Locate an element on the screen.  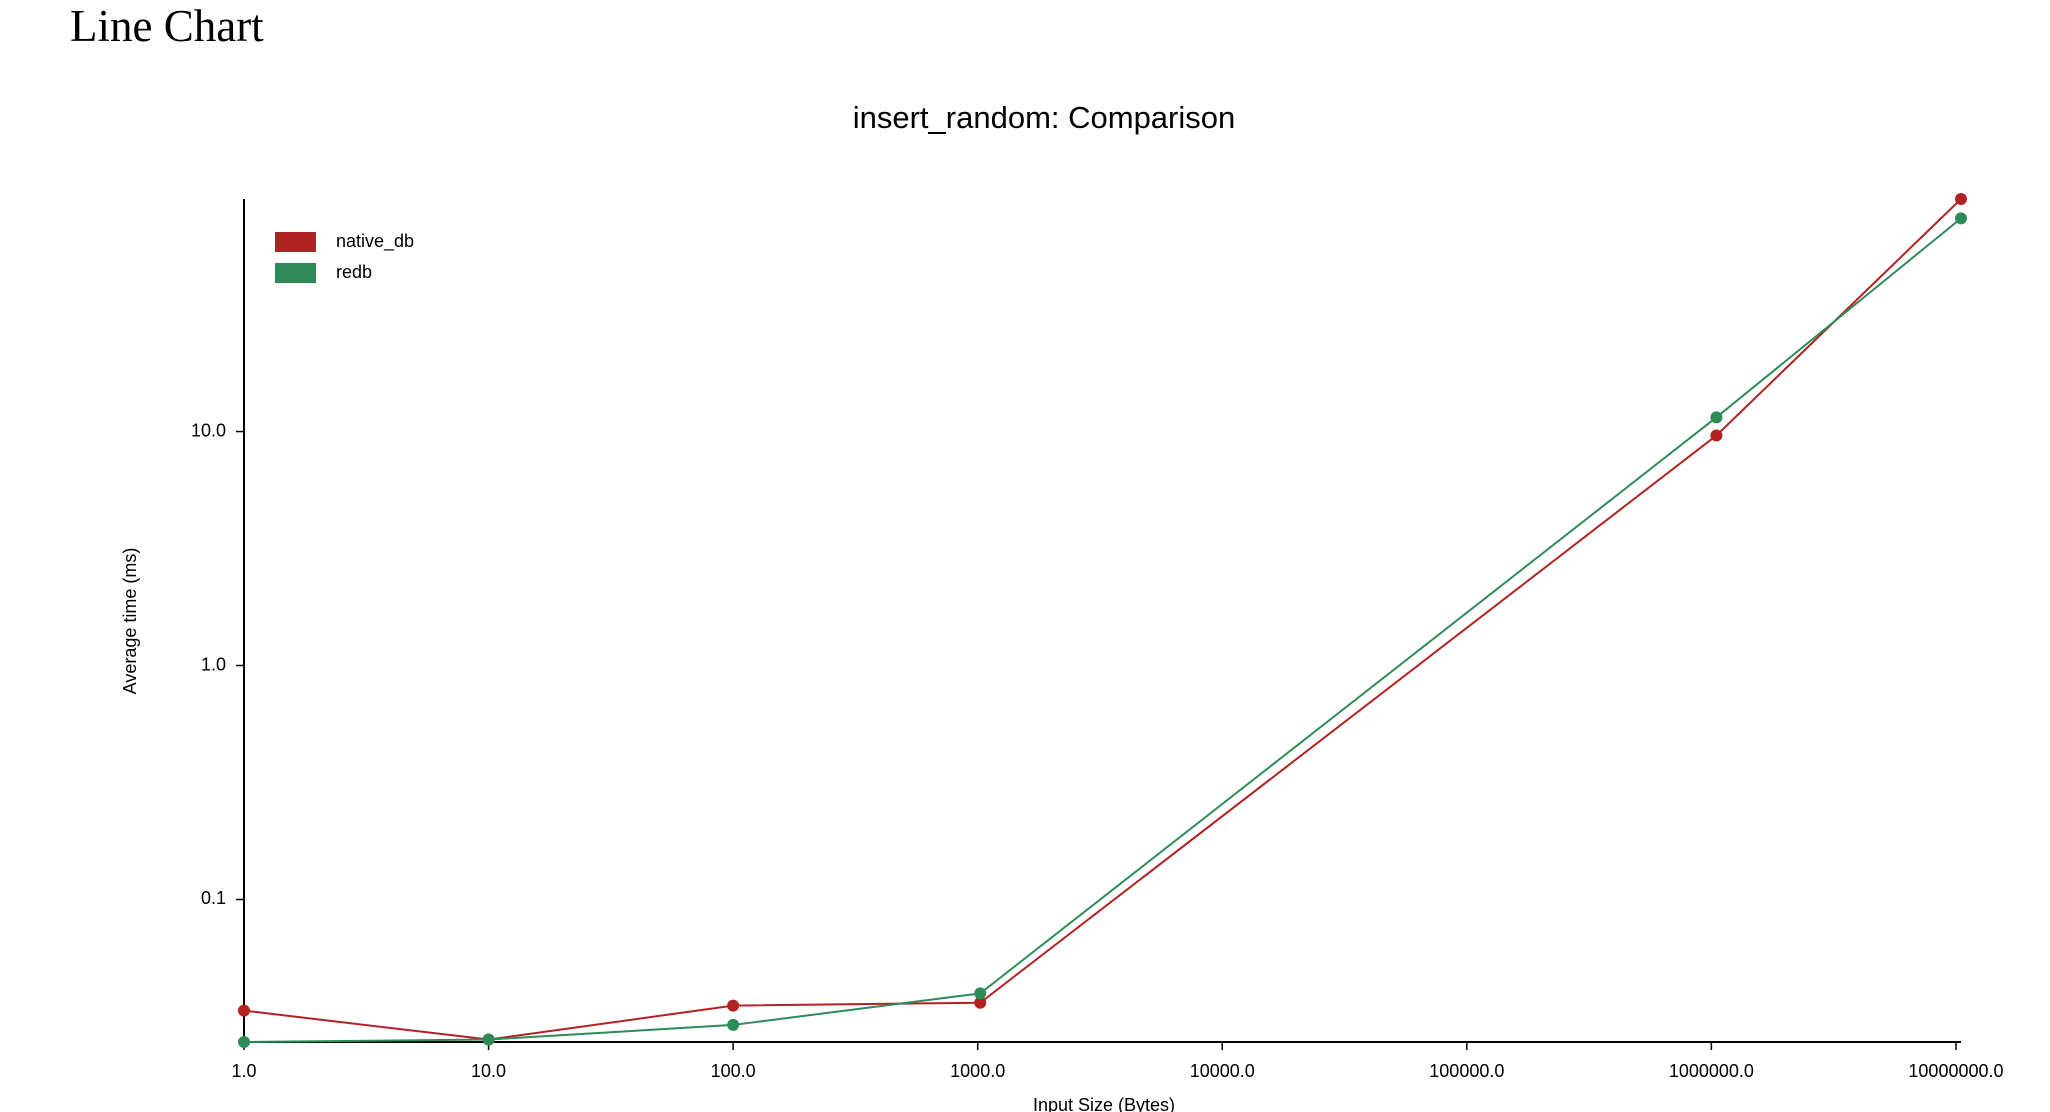
chart-title: insert_random: Comparison is located at coordinates (1044, 117).